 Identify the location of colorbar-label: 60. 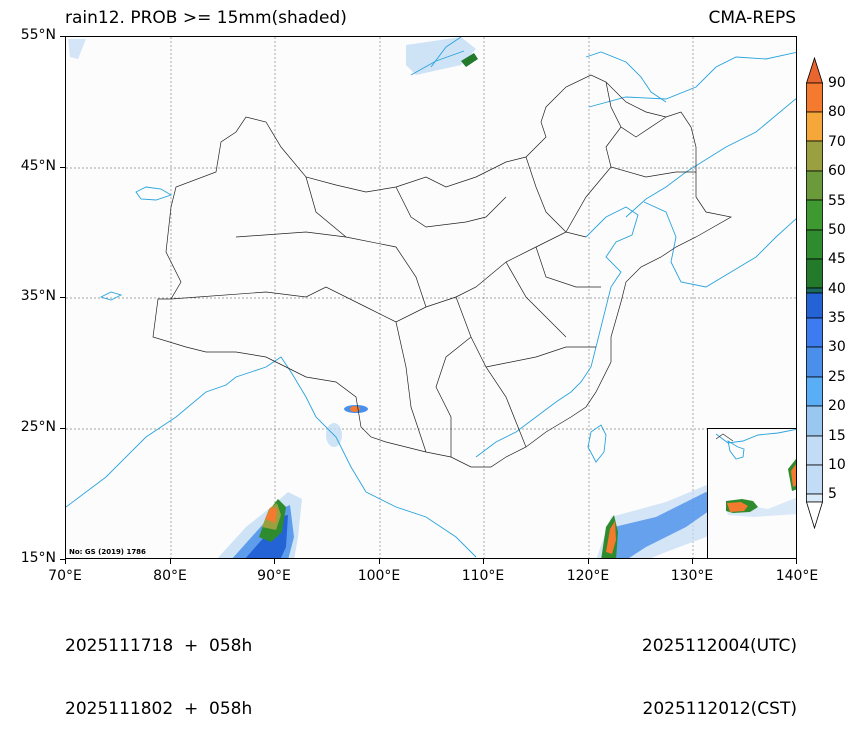
(837, 171).